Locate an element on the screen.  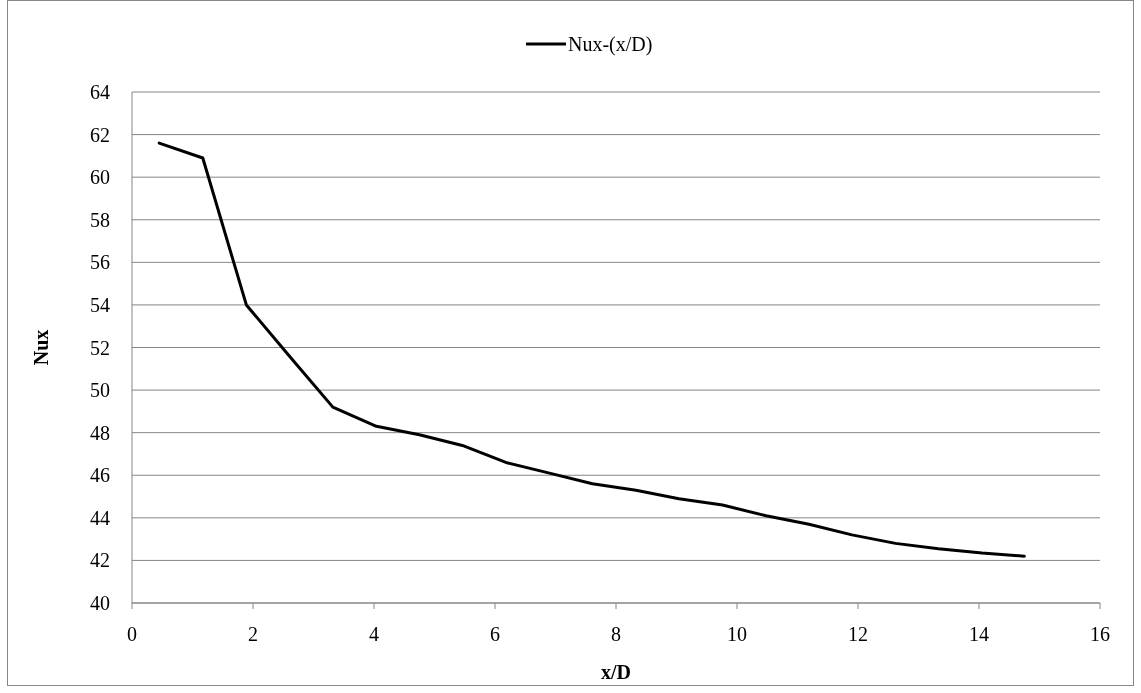
y-tick-label: 60 is located at coordinates (100, 177).